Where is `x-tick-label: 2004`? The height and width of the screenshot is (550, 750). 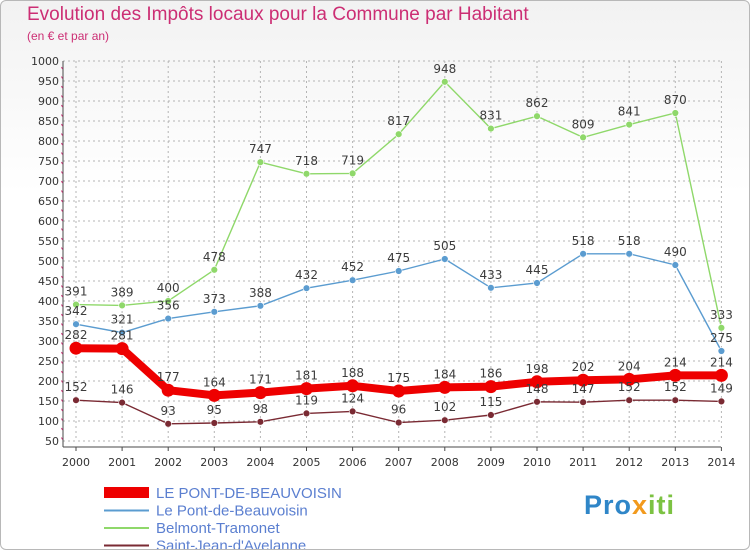
x-tick-label: 2004 is located at coordinates (260, 462).